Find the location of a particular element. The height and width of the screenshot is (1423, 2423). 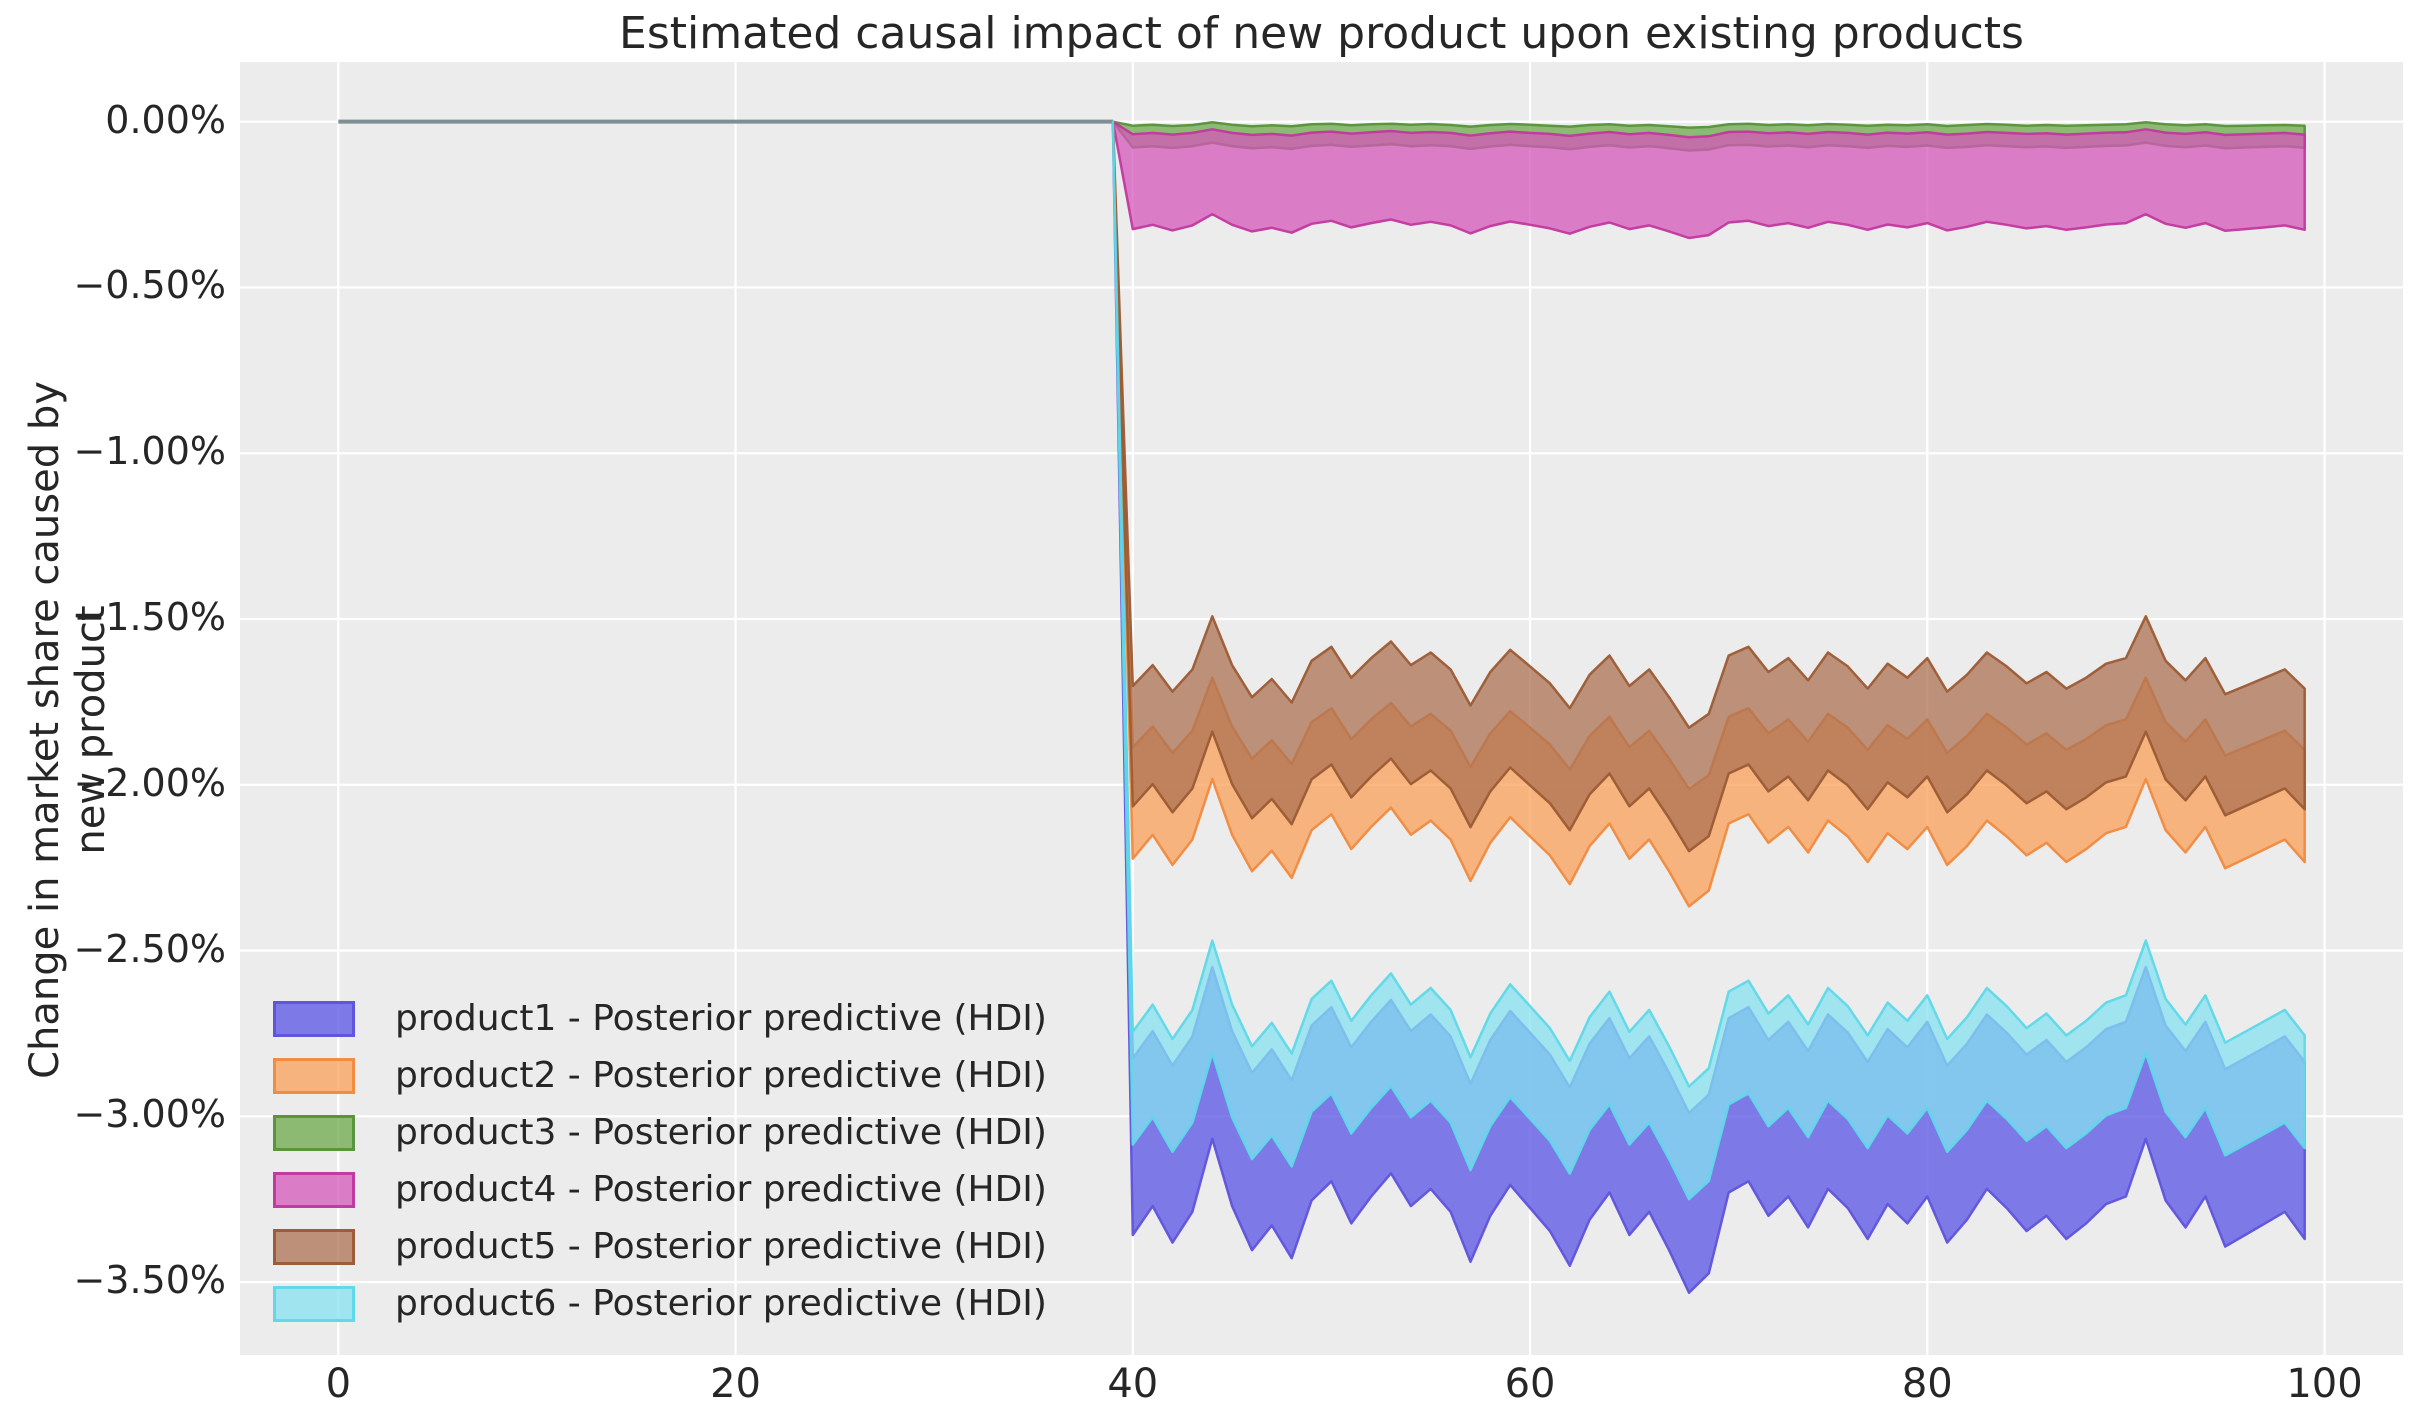

y-tick-label-1: −0.50% is located at coordinates (149, 285).